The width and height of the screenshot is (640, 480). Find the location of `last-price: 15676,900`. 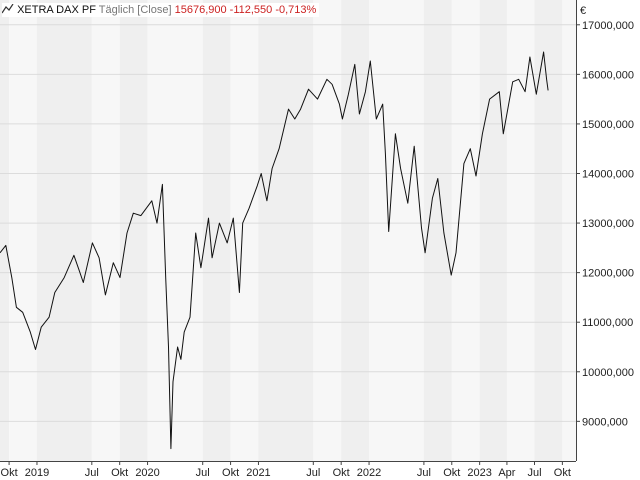

last-price: 15676,900 is located at coordinates (200, 10).